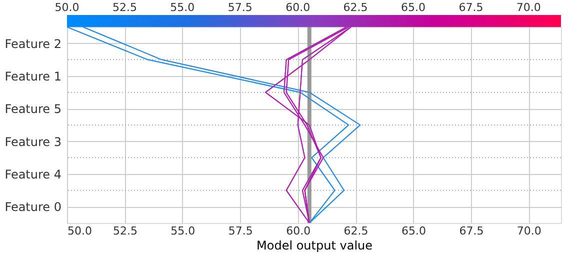 The width and height of the screenshot is (580, 270). I want to click on x-tick-label: 70.0, so click(529, 231).